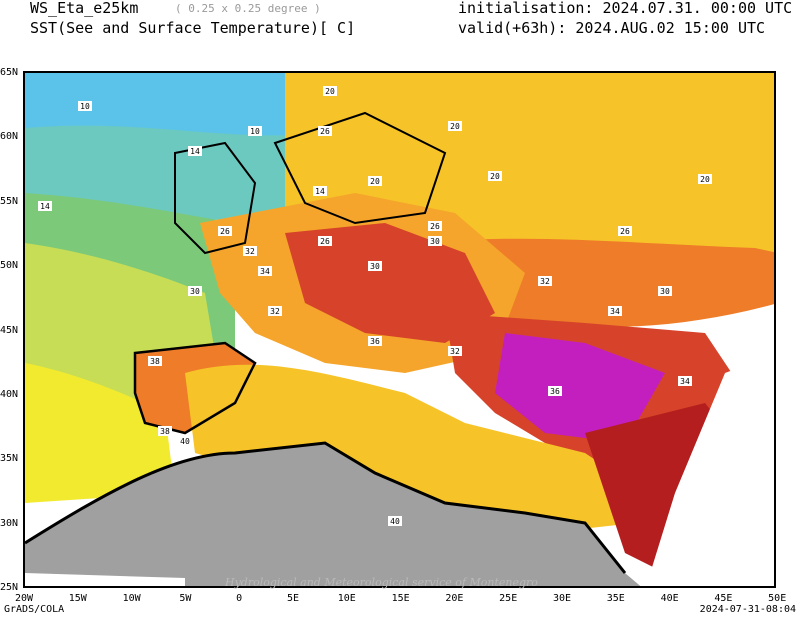 Image resolution: width=800 pixels, height=618 pixels. Describe the element at coordinates (9, 266) in the screenshot. I see `lat-label: 50N` at that location.